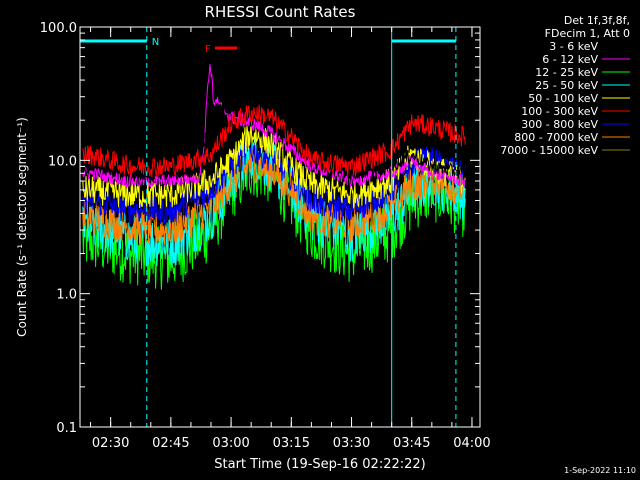  I want to click on x-tick-label: 03:30, so click(351, 443).